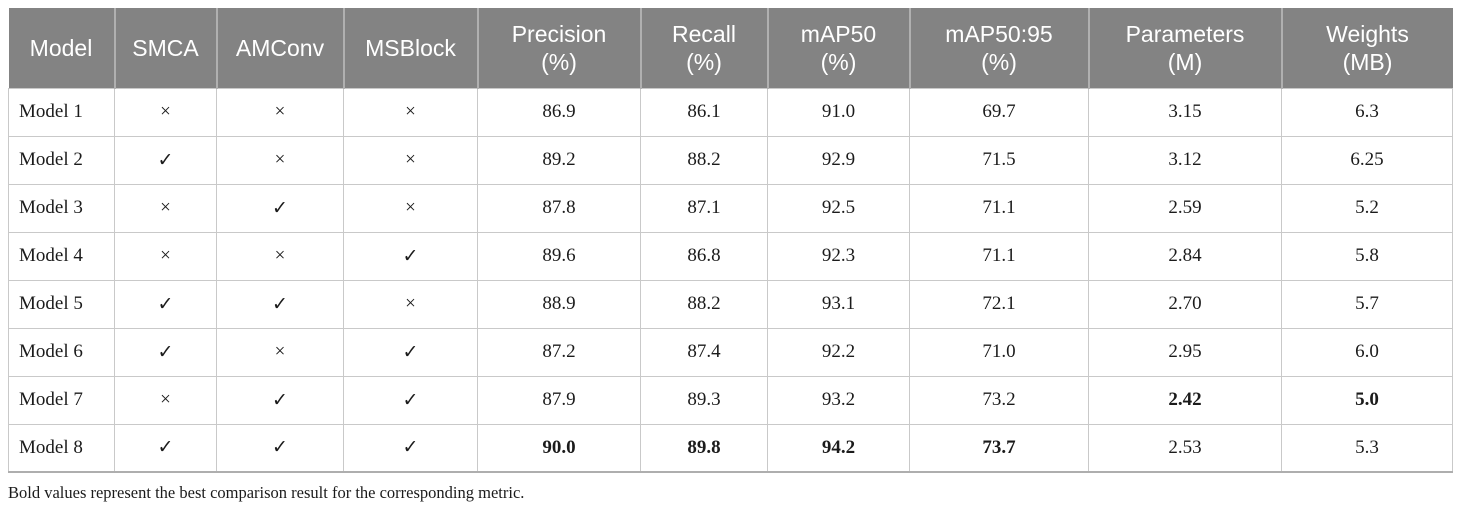 This screenshot has width=1460, height=512. Describe the element at coordinates (559, 208) in the screenshot. I see `metric-value-cell: 87.8` at that location.